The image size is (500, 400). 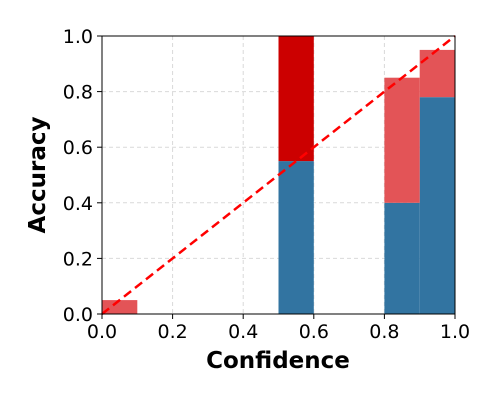 I want to click on x-tick-label: 1.0, so click(x=455, y=332).